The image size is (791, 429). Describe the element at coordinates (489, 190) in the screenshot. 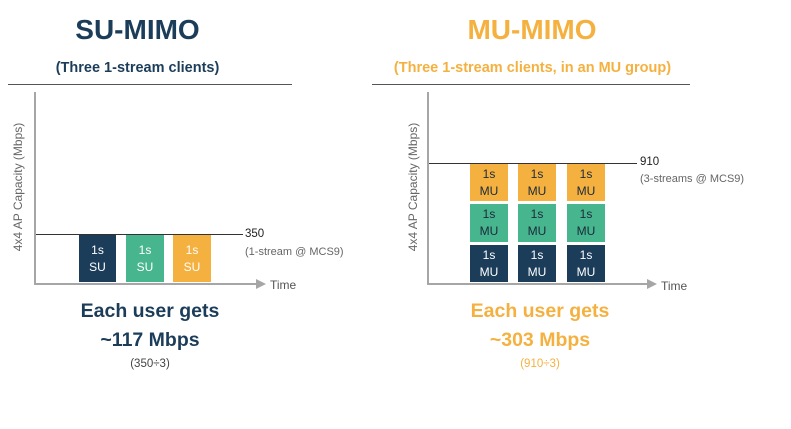

I see `mu-col1-top-line2: MU` at that location.